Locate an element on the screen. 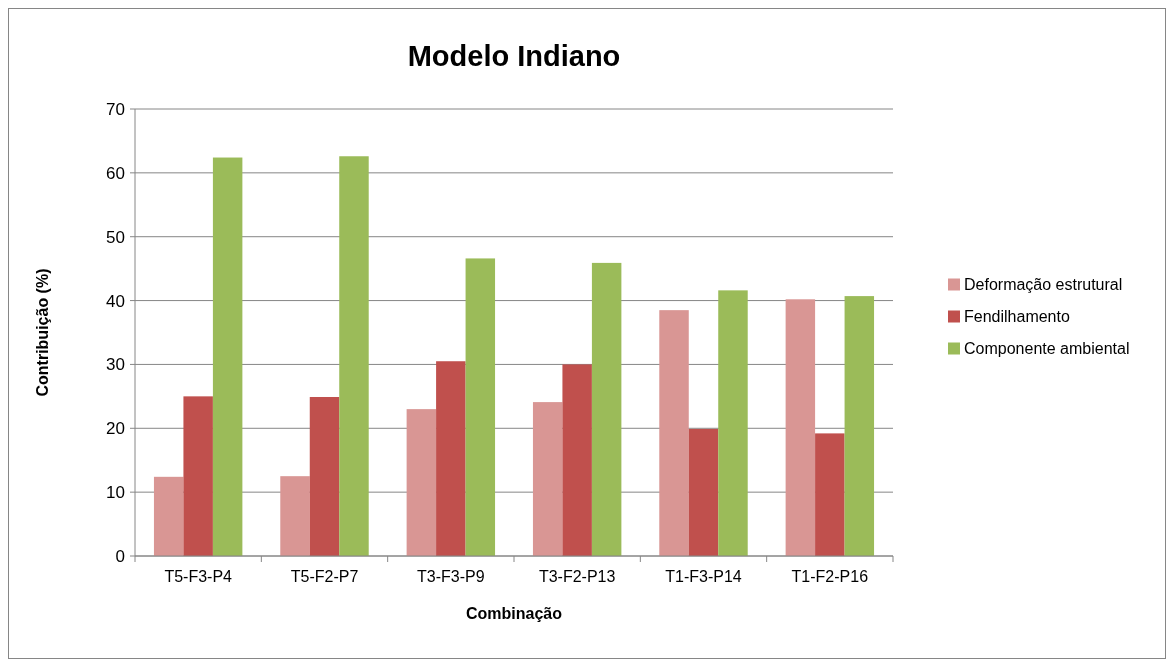 The width and height of the screenshot is (1174, 667). x-axis-title: Combinação is located at coordinates (514, 613).